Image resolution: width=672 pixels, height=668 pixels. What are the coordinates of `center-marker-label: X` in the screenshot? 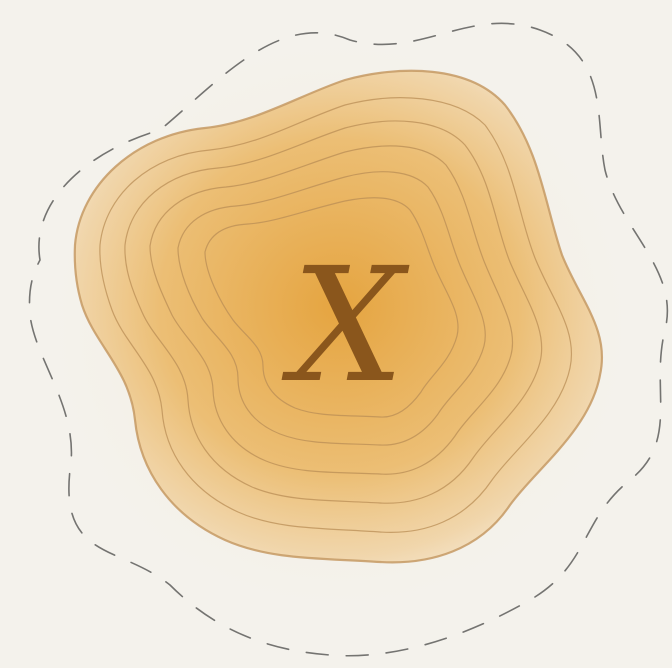 It's located at (345, 326).